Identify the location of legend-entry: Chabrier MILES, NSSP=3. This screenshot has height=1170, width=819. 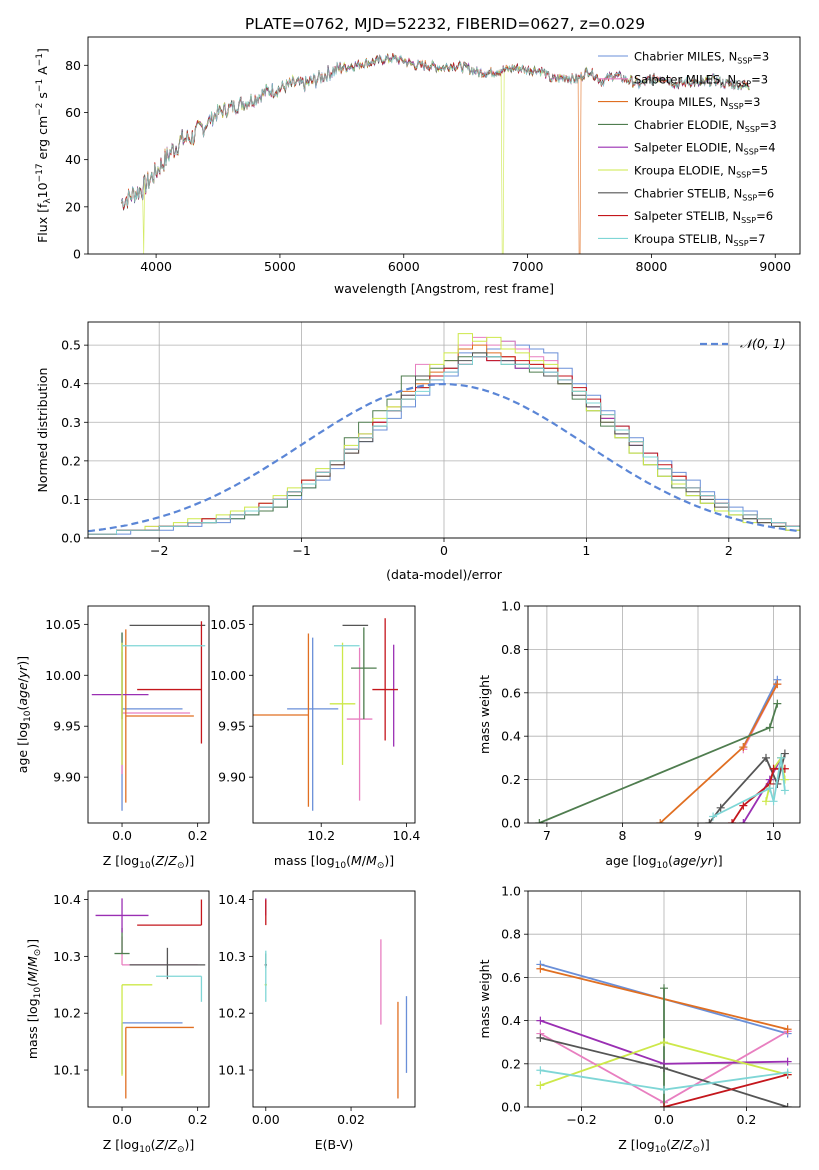
(701, 58).